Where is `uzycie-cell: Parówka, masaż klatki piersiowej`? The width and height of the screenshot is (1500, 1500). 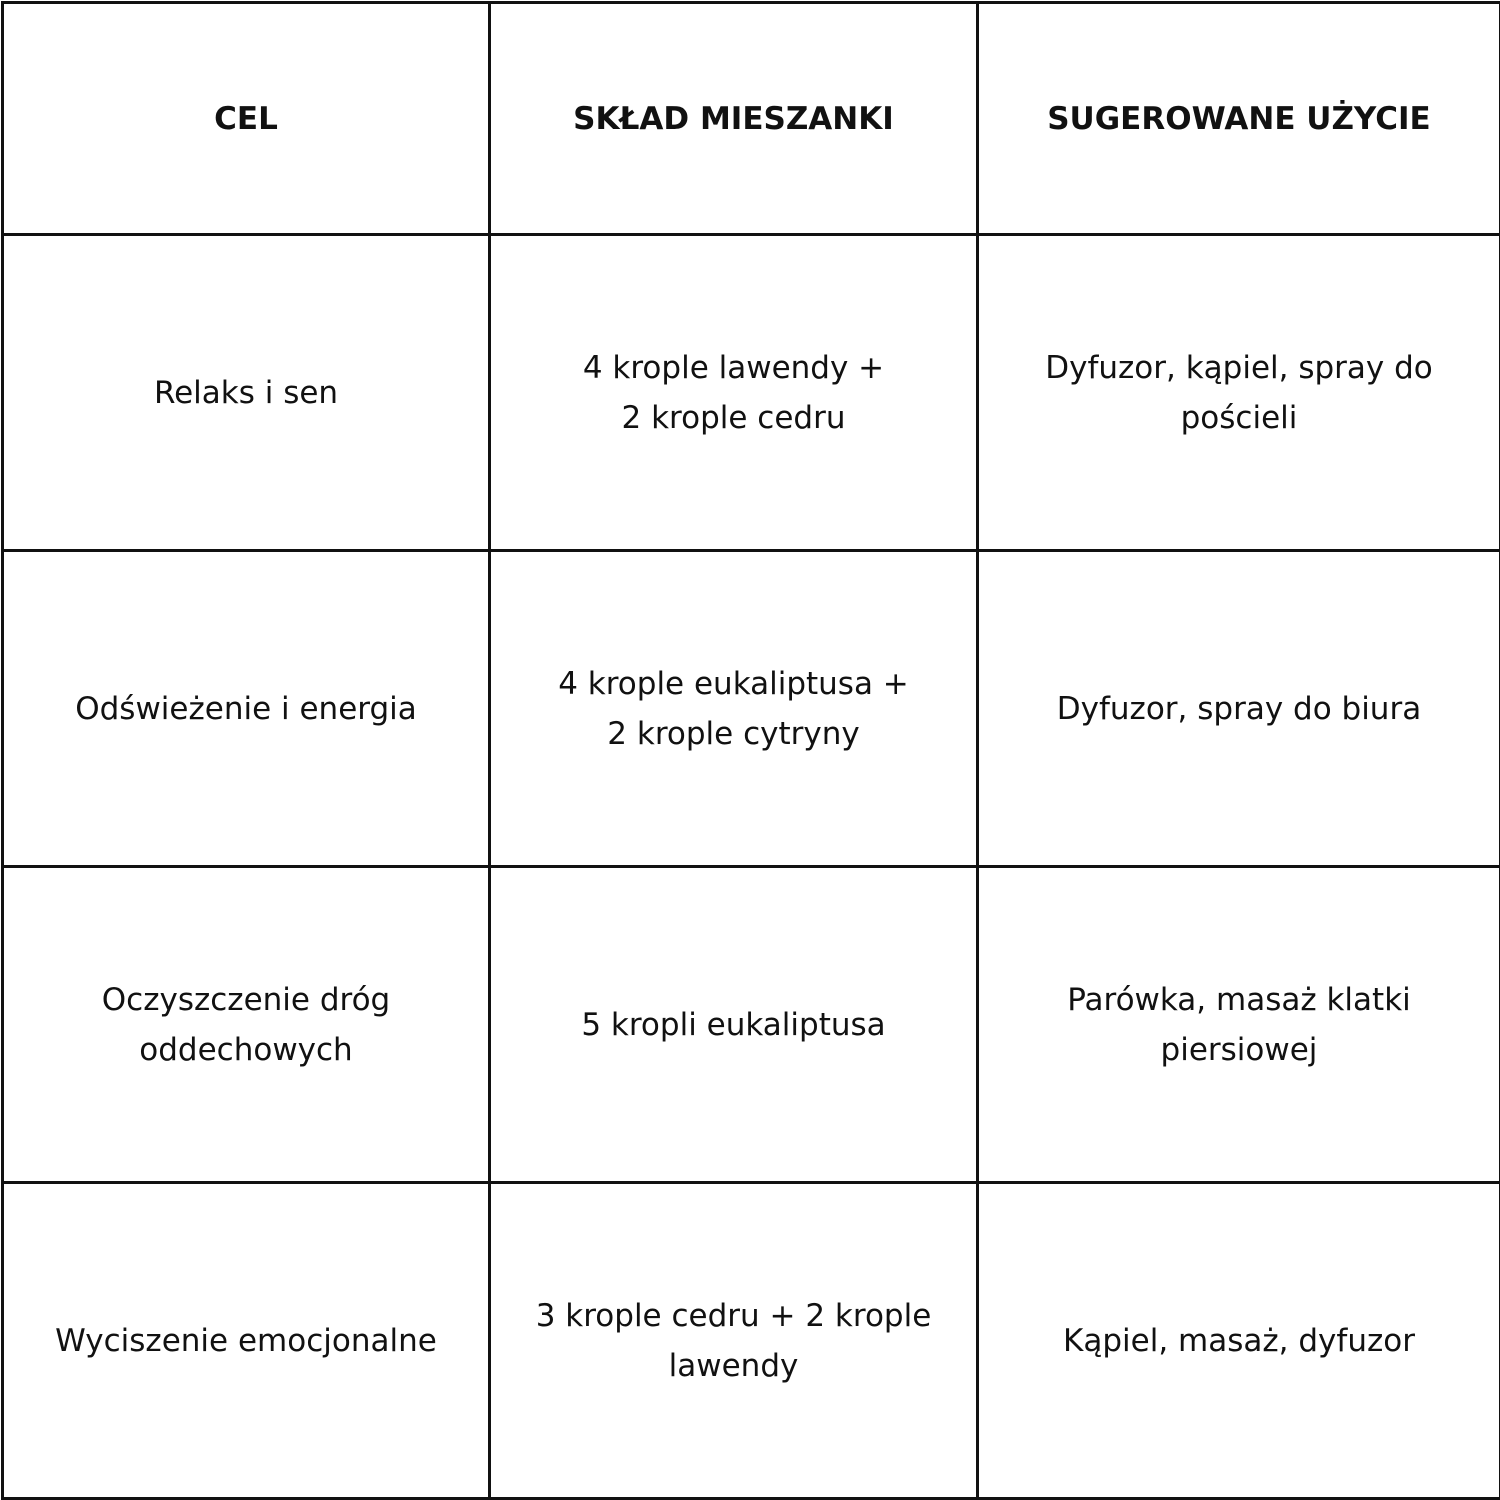
uzycie-cell: Parówka, masaż klatki piersiowej is located at coordinates (1238, 1024).